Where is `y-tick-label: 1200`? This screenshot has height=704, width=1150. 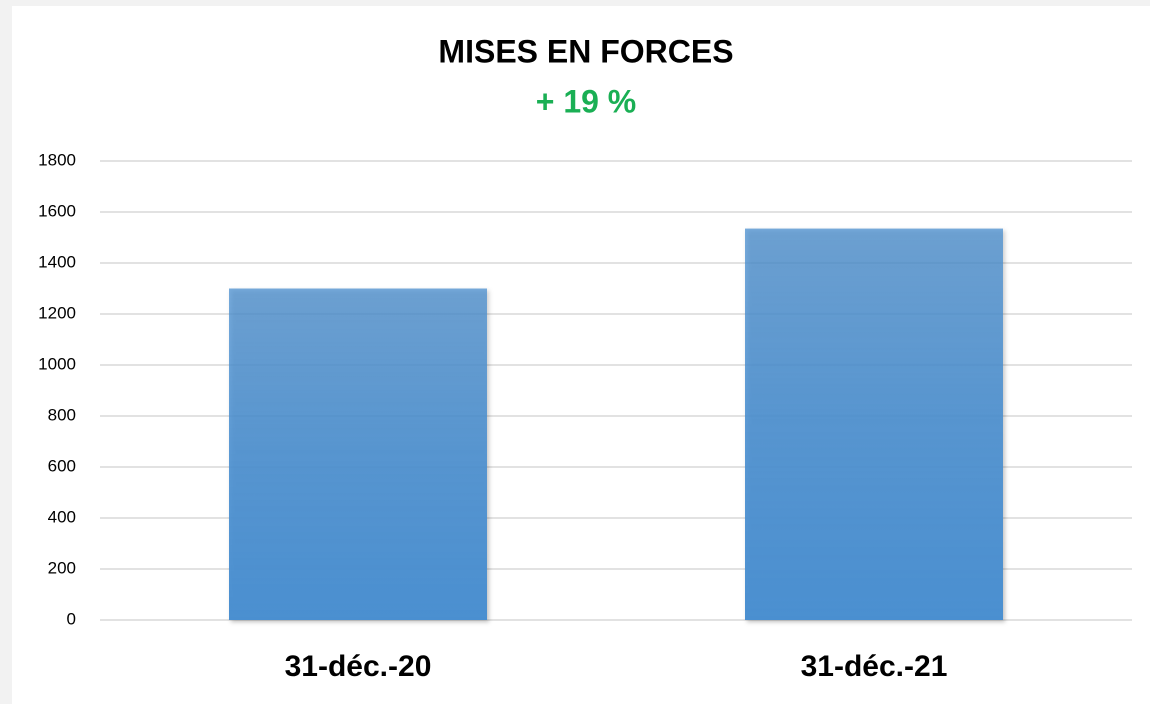 y-tick-label: 1200 is located at coordinates (57, 312).